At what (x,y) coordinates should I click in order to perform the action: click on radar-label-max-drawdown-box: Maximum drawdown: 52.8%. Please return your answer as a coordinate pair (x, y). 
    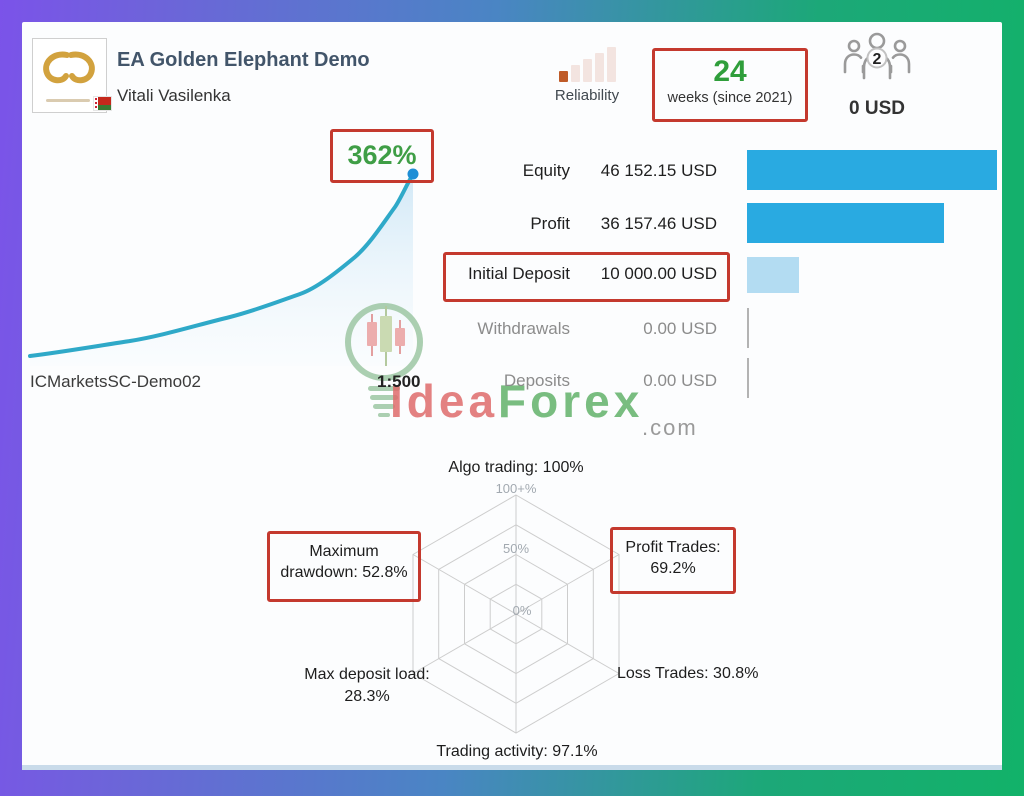
    Looking at the image, I should click on (344, 566).